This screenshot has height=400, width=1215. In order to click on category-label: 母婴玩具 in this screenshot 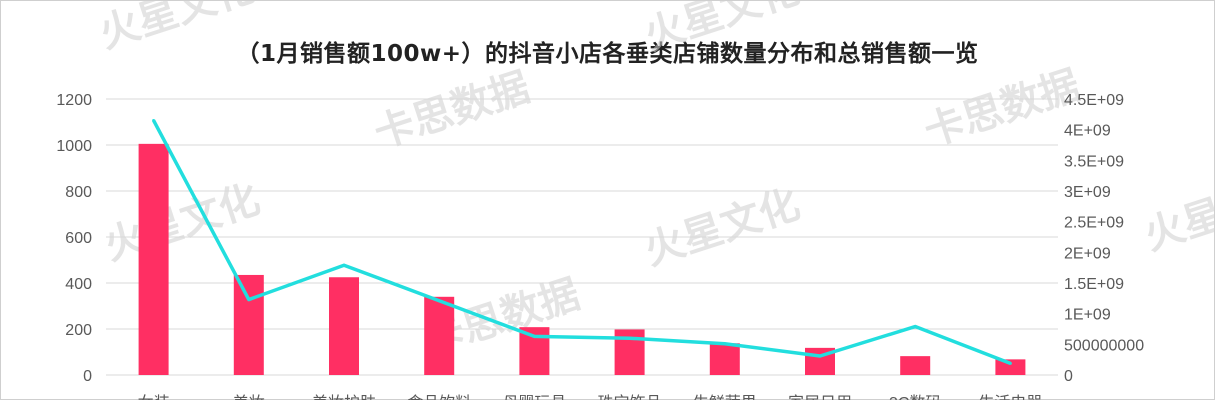, I will do `click(534, 397)`.